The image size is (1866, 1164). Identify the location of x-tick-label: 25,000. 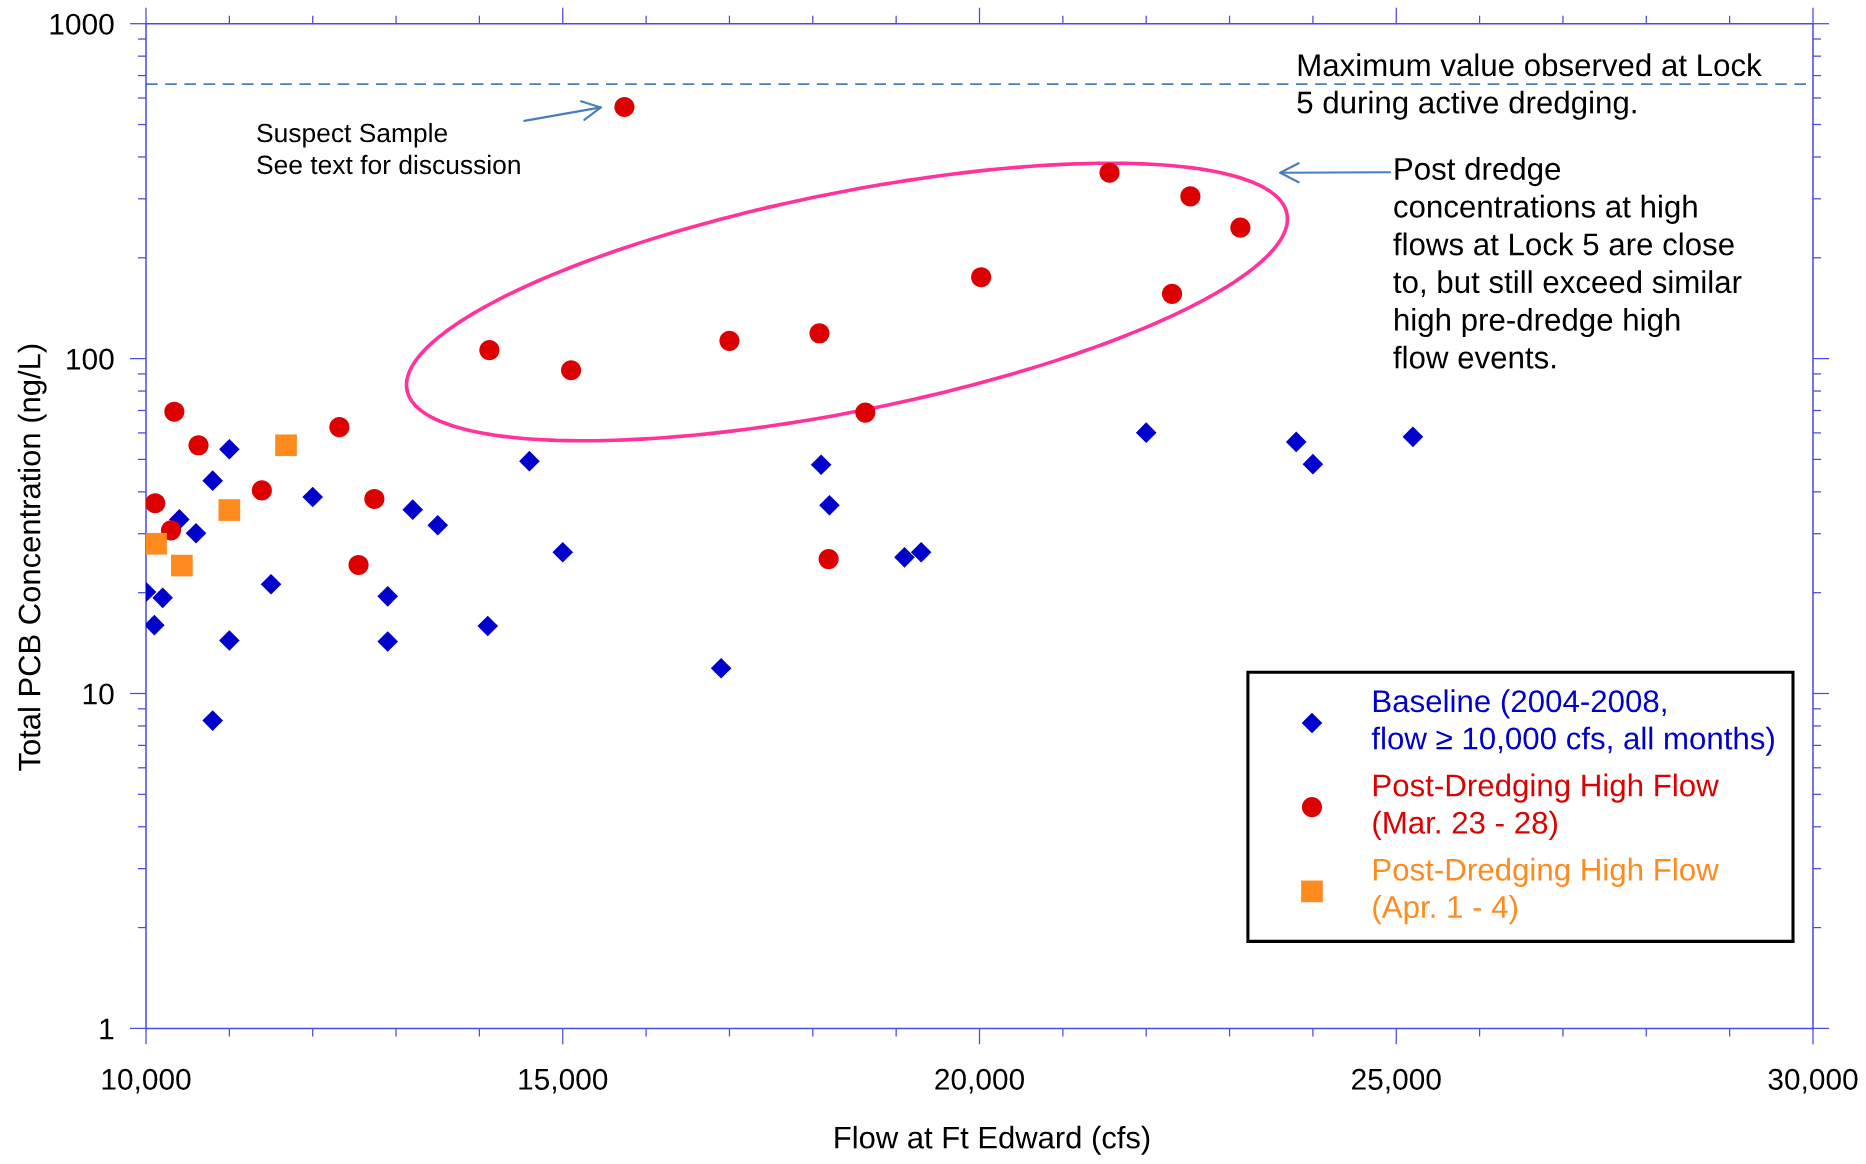
(1396, 1081).